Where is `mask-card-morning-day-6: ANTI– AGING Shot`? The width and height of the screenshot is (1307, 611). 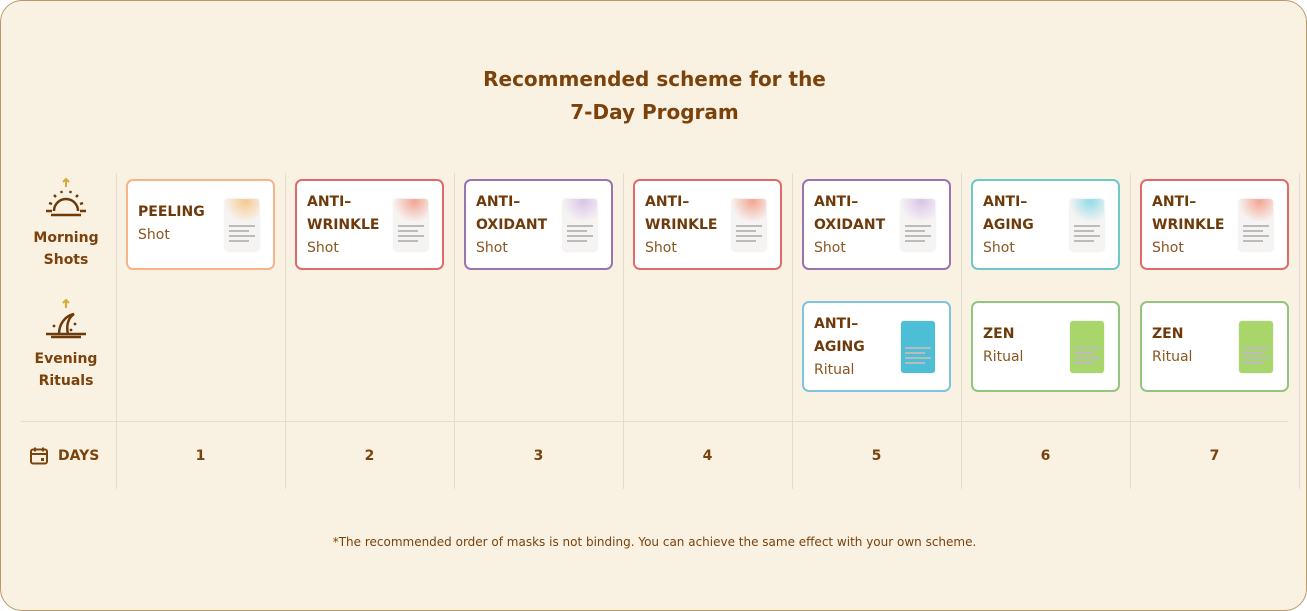 mask-card-morning-day-6: ANTI– AGING Shot is located at coordinates (1045, 224).